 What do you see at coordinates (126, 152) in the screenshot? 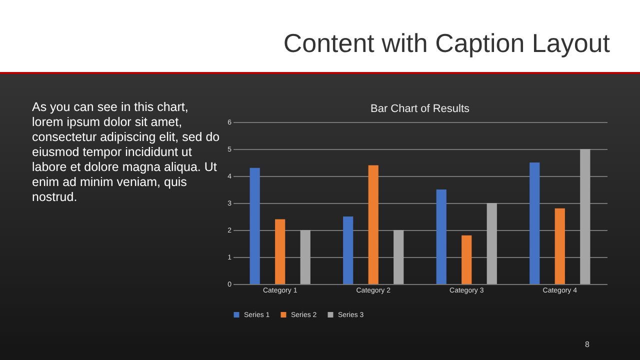
I see `text: As you can see in this chart, lorem ipsum dolor sit amet, consectetur adipiscing elit, sed do eiusmod tempor incididunt ut labore et dolore magna aliqua. Ut enim ad minim veniam, quis nostrud.` at bounding box center [126, 152].